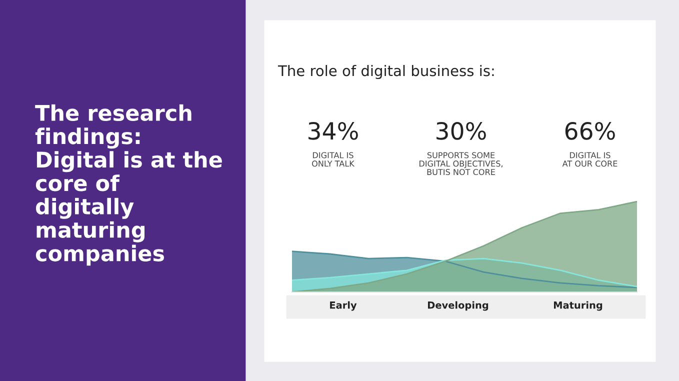 The width and height of the screenshot is (679, 381). Describe the element at coordinates (461, 164) in the screenshot. I see `text: SUPPORTS SOME DIGITAL OBJECTIVES, BUTIS NOT CORE` at that location.